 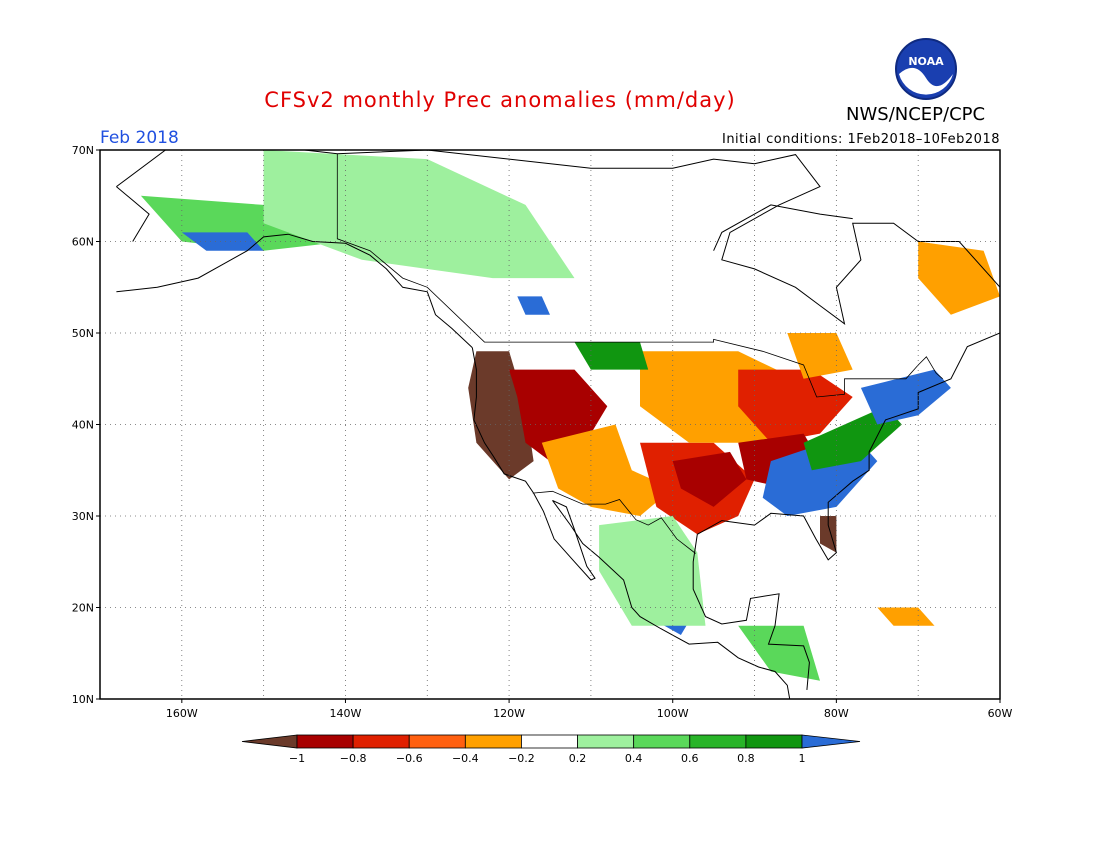 What do you see at coordinates (828, 534) in the screenshot?
I see `anomaly-region-florida` at bounding box center [828, 534].